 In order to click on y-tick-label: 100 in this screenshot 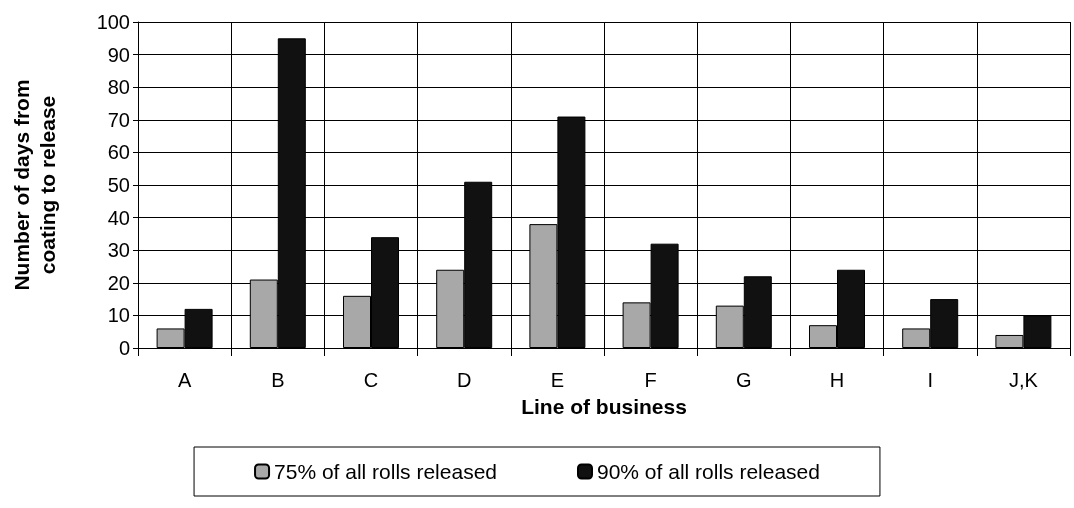, I will do `click(113, 22)`.